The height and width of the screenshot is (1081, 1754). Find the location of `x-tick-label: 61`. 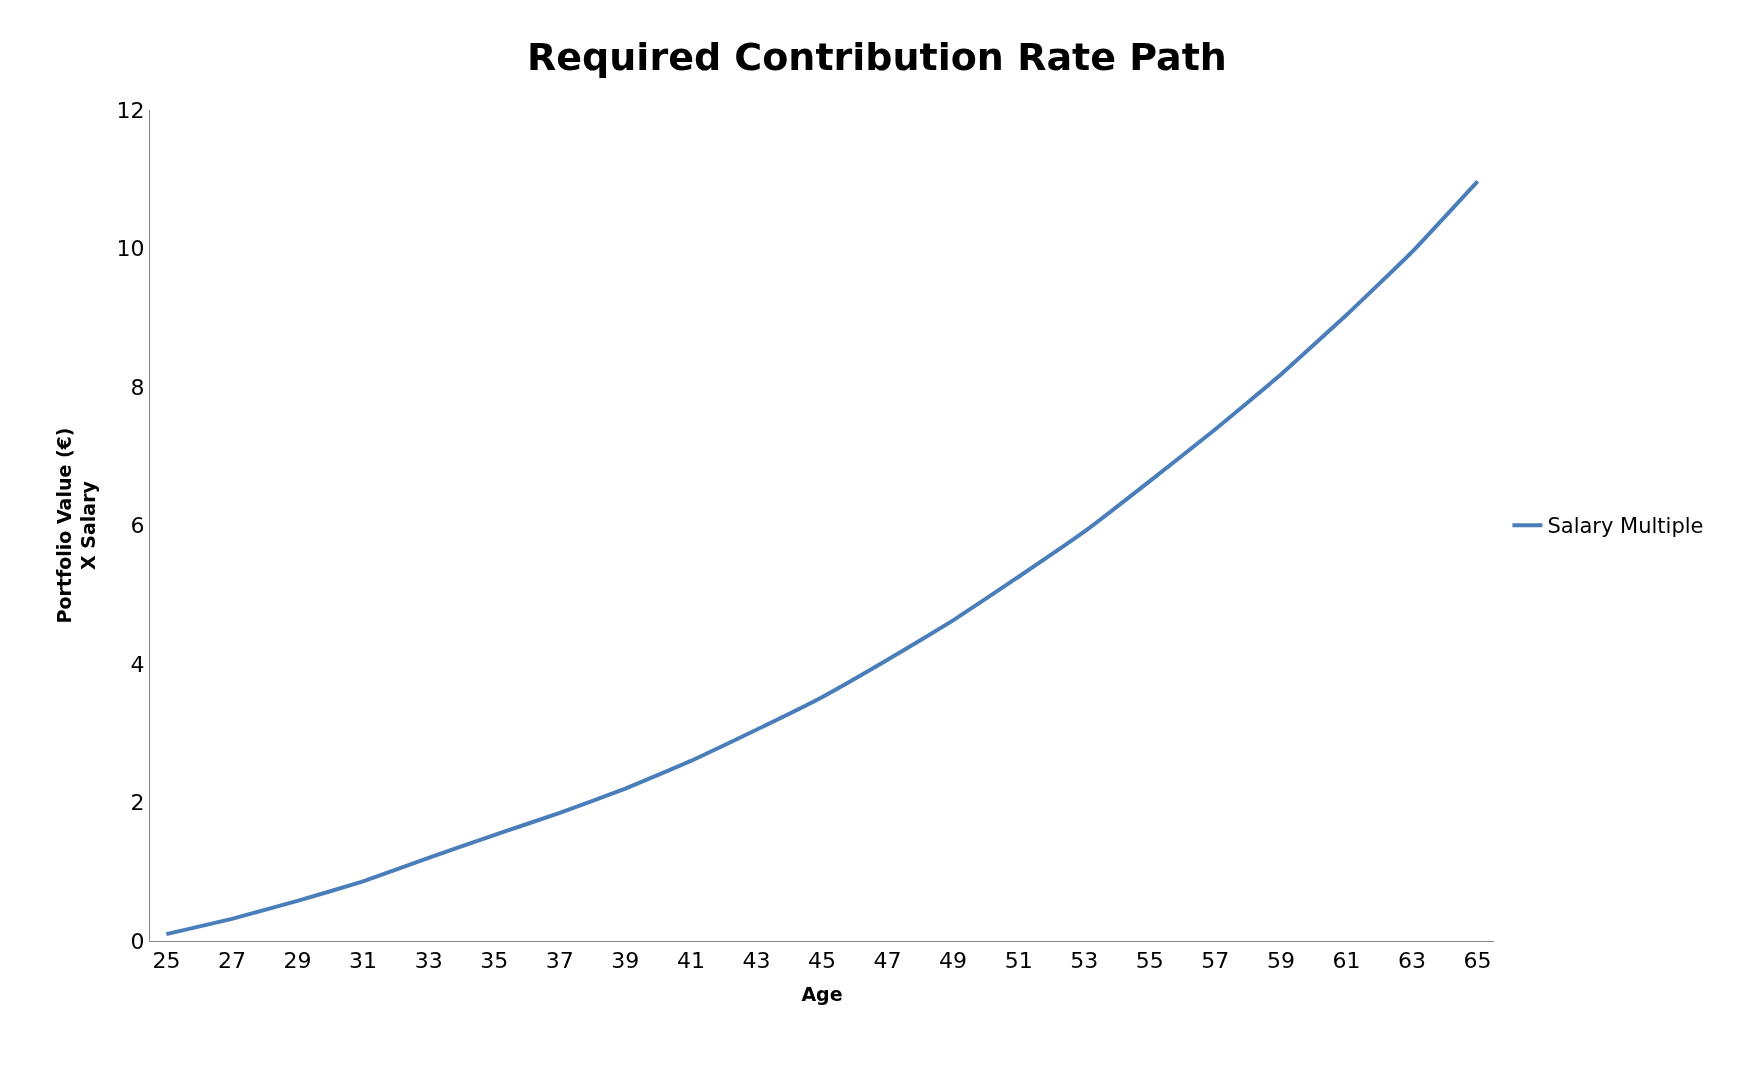

x-tick-label: 61 is located at coordinates (1346, 961).